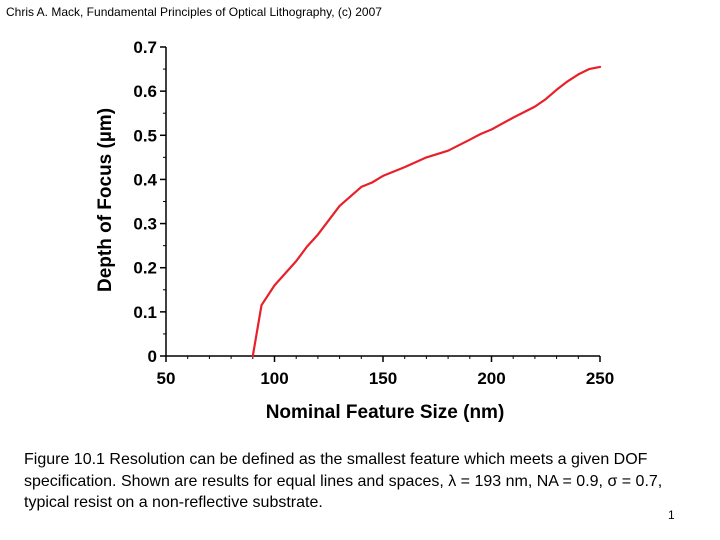 This screenshot has width=720, height=540. Describe the element at coordinates (145, 47) in the screenshot. I see `y-tick-label: 0.7` at that location.